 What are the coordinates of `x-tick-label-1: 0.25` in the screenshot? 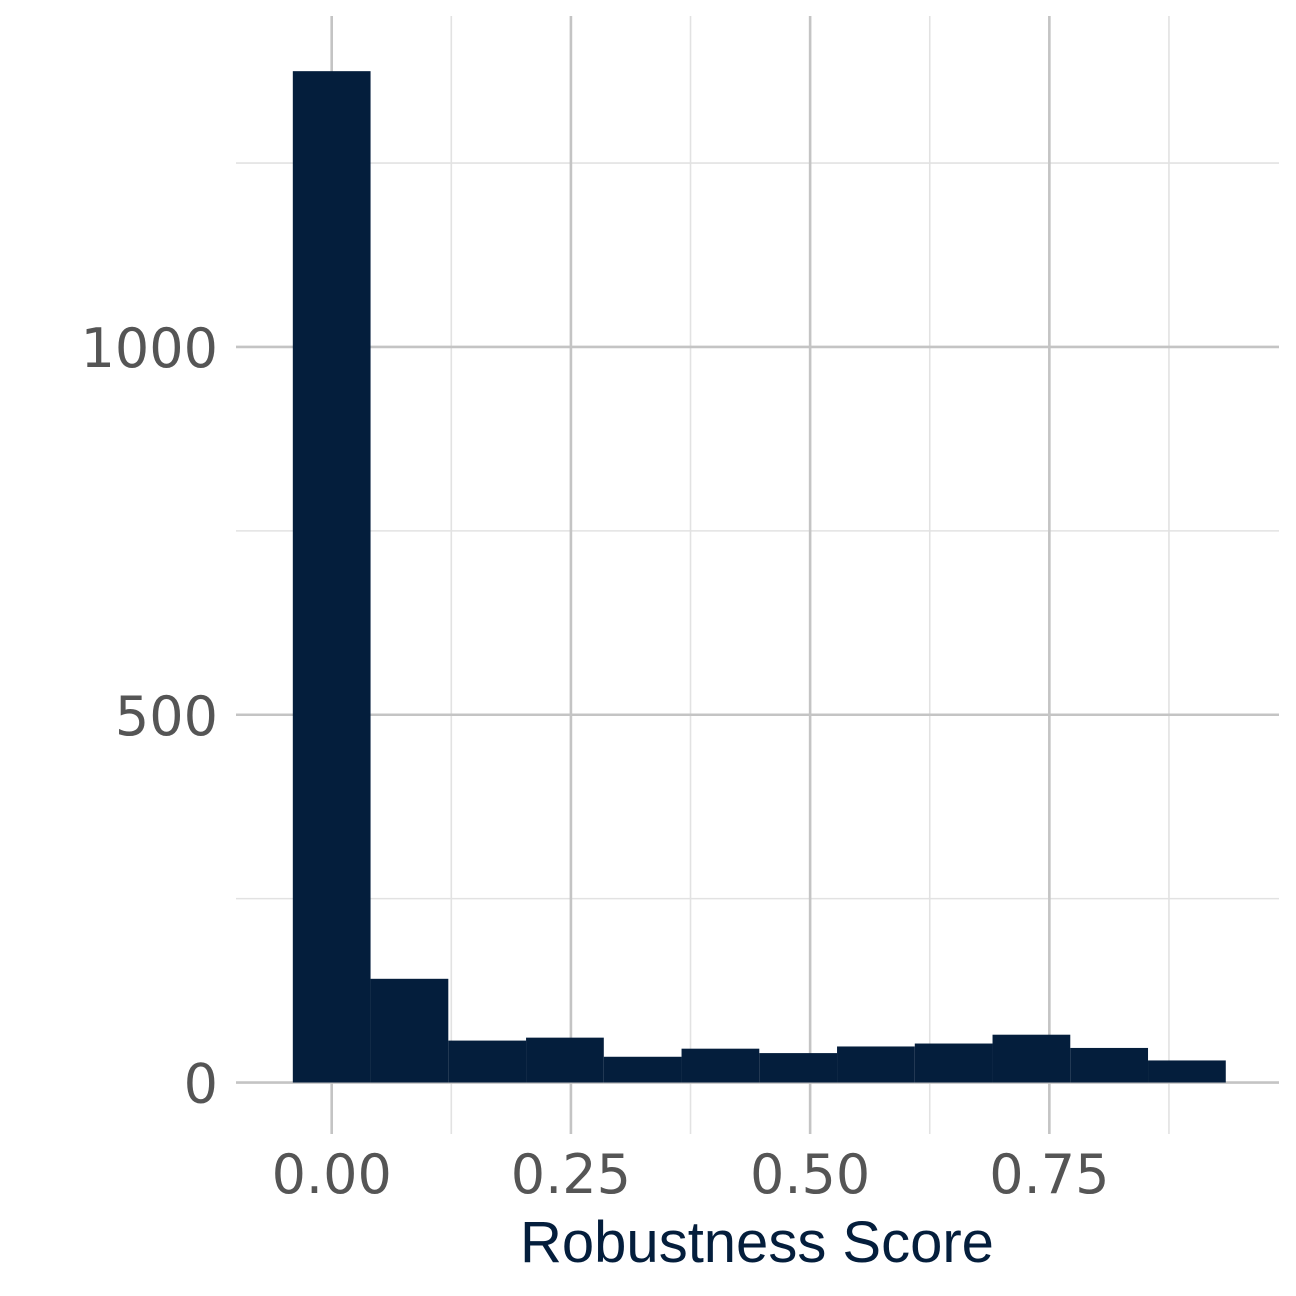 It's located at (571, 1174).